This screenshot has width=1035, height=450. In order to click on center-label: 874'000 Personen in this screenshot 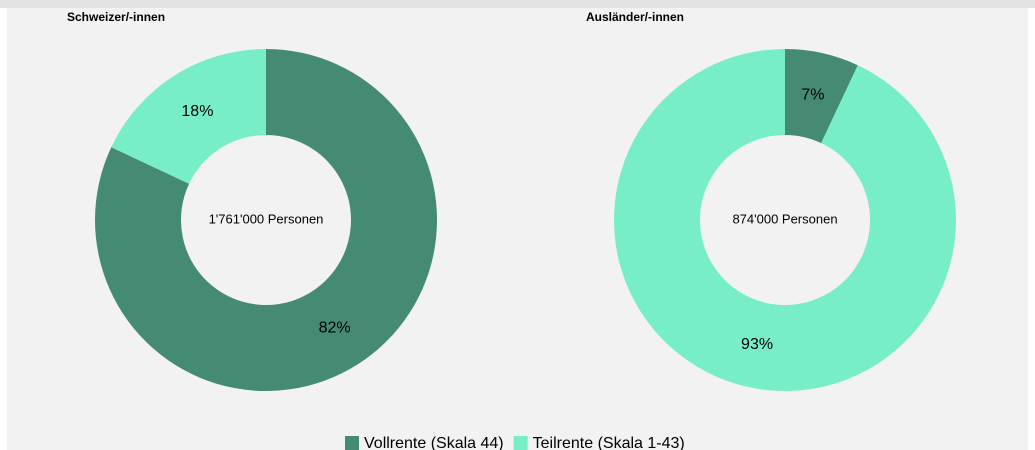, I will do `click(784, 218)`.